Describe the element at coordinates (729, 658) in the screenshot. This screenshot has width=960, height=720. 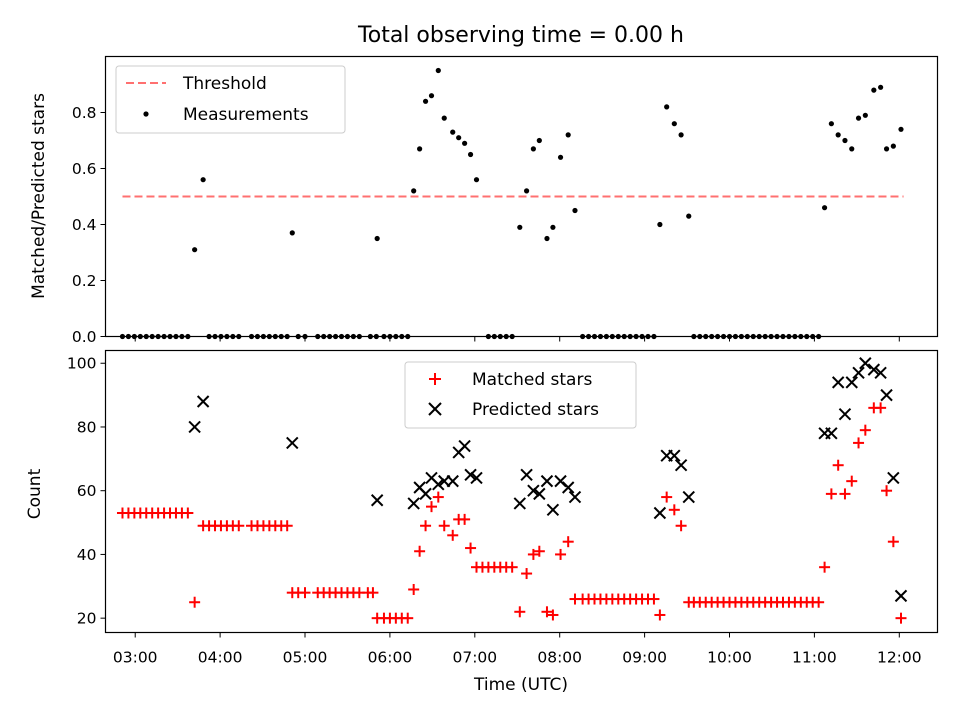
I see `x-tick-label: 10:00` at that location.